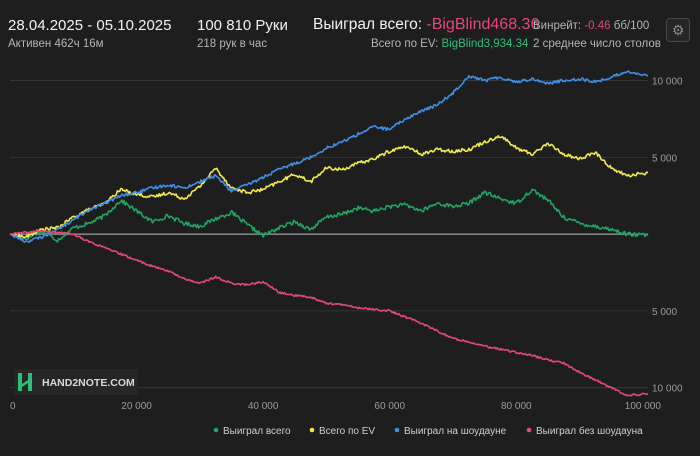 The width and height of the screenshot is (700, 456). I want to click on logo-background, so click(76, 382).